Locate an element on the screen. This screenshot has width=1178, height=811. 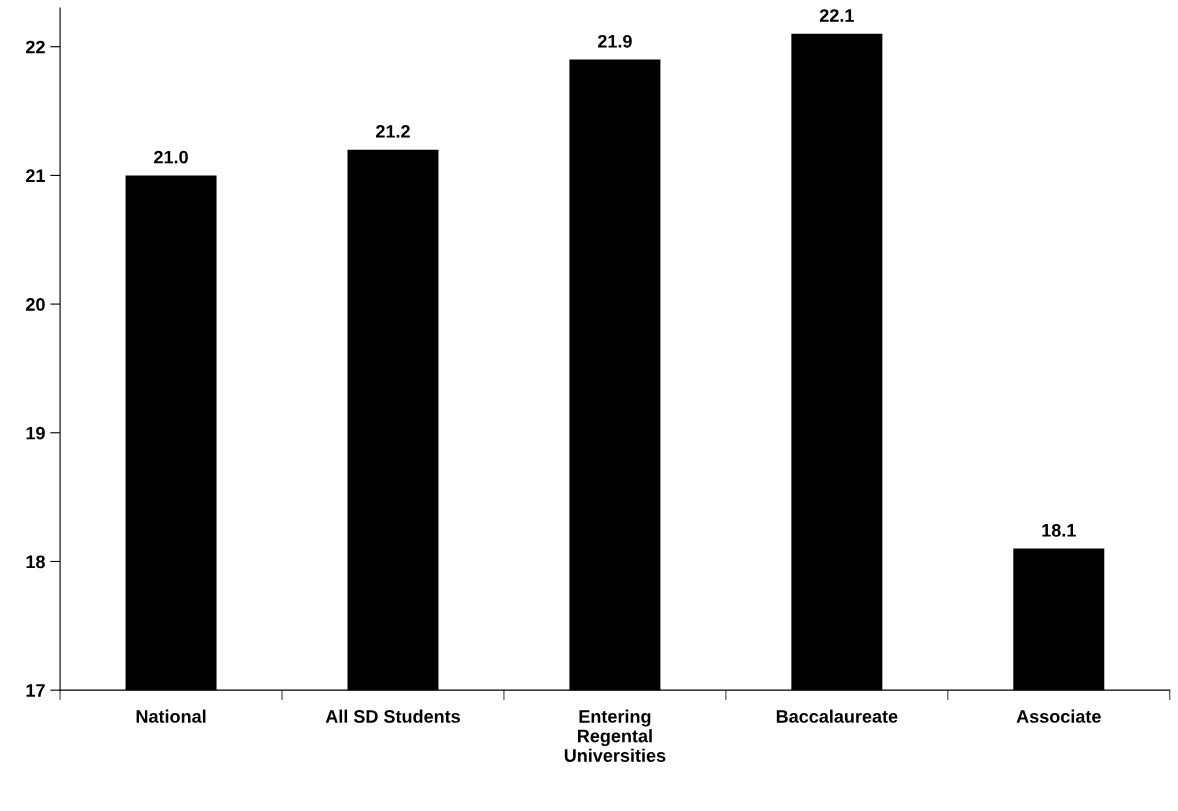
x-tick-label: Associate is located at coordinates (1058, 716).